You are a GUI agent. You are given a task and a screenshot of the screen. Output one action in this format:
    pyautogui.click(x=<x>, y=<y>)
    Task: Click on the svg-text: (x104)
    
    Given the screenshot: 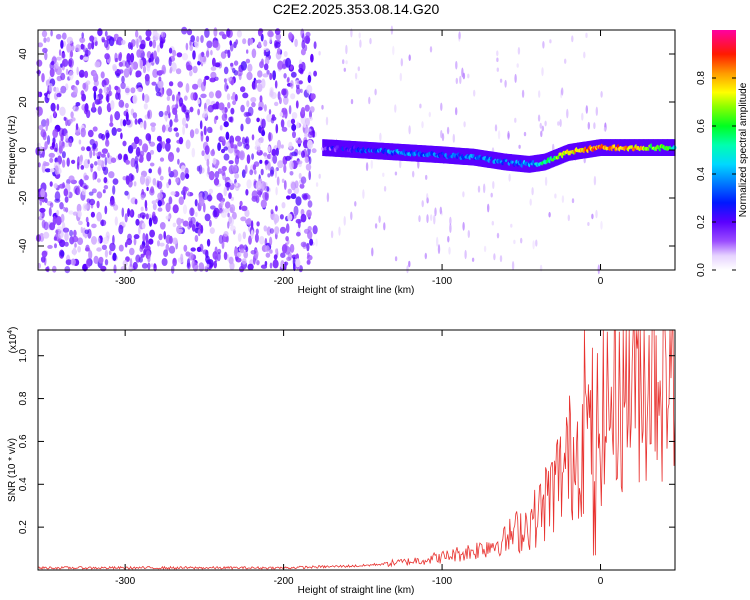 What is the action you would take?
    pyautogui.click(x=13, y=340)
    